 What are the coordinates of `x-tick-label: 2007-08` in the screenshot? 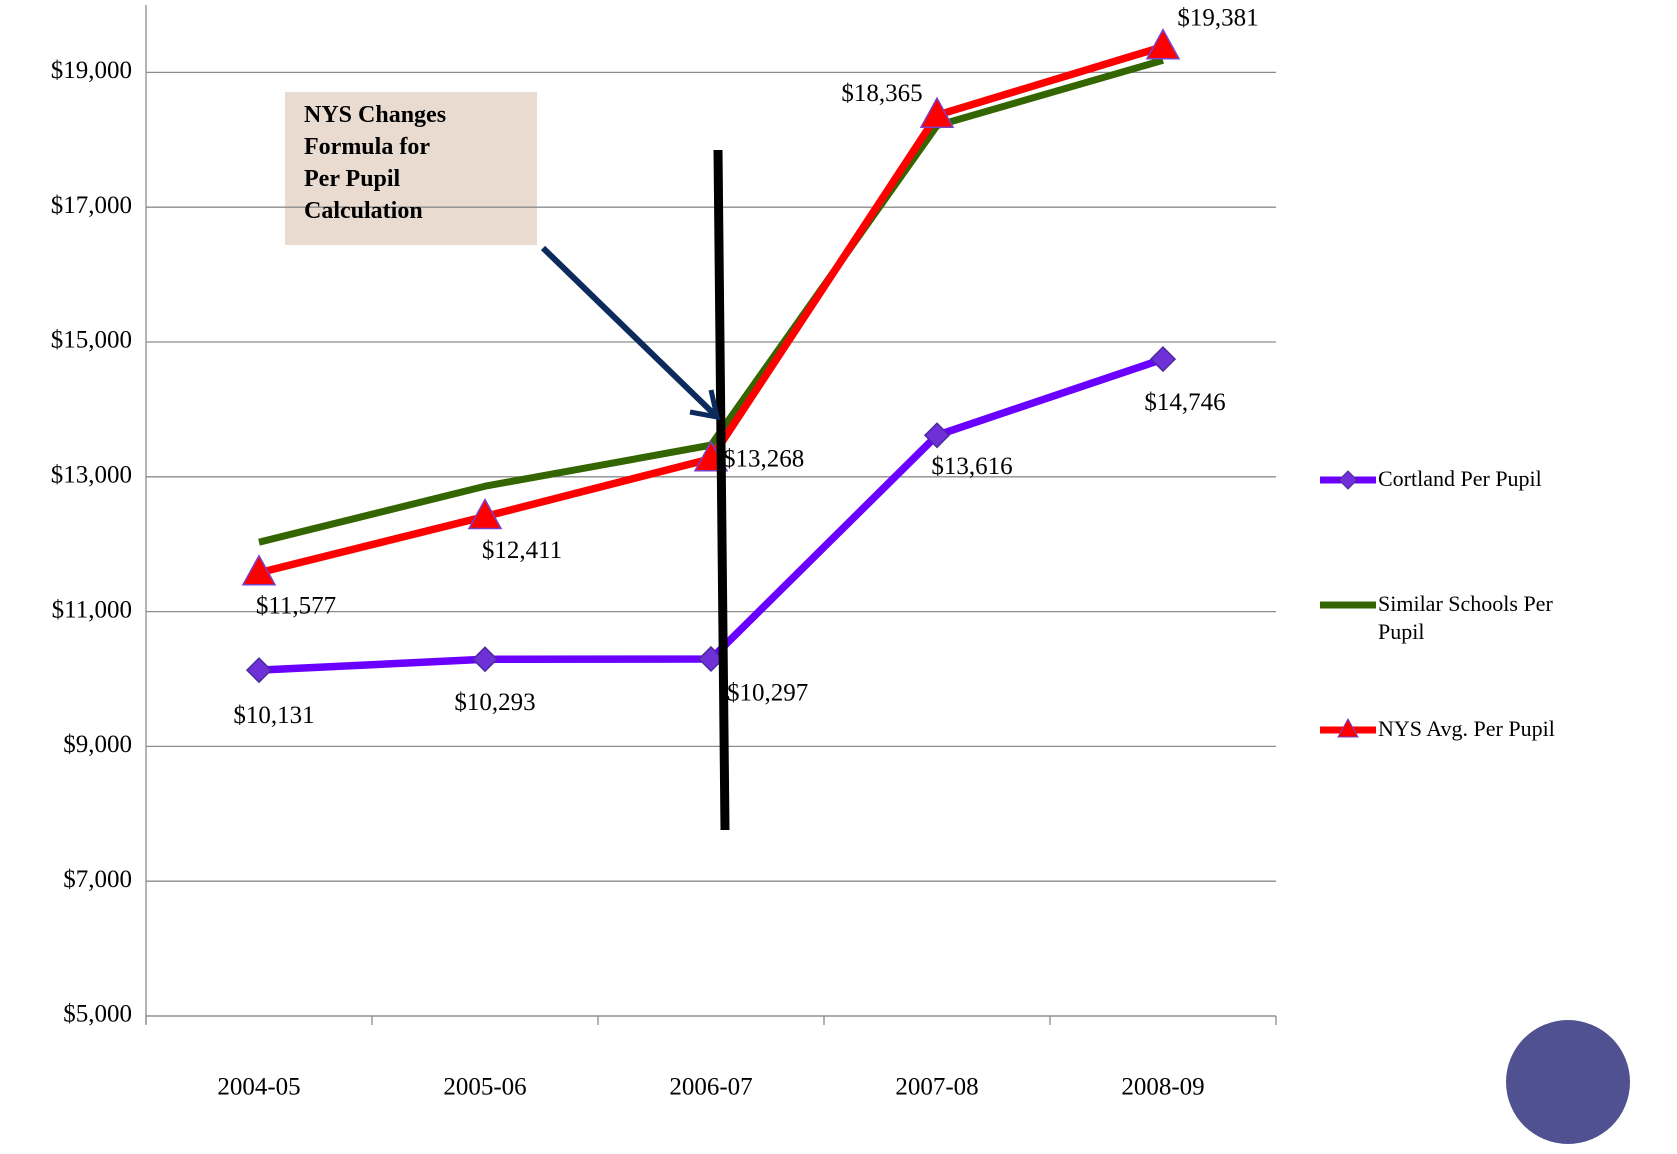 It's located at (936, 1087).